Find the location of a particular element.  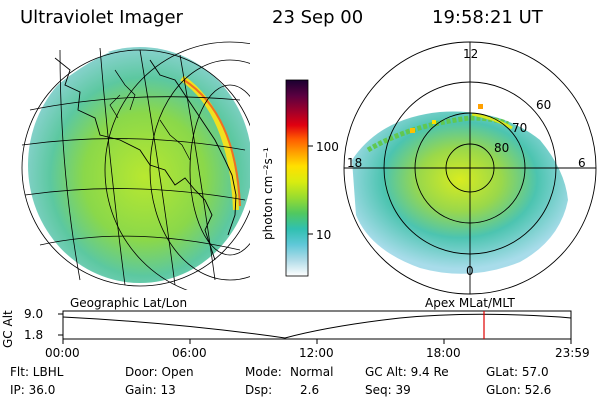

colorbar-tick-10: 10 is located at coordinates (324, 235).